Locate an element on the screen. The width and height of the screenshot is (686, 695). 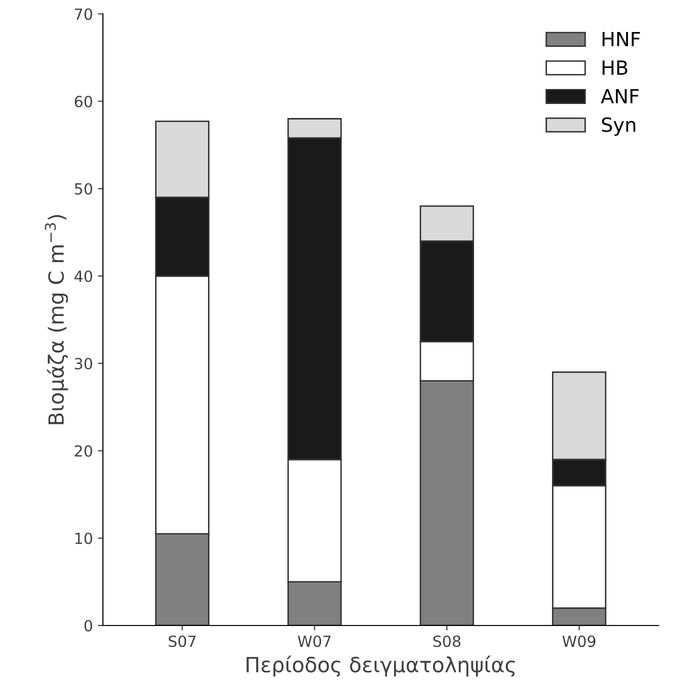
x-tick-label: W09 is located at coordinates (579, 641).